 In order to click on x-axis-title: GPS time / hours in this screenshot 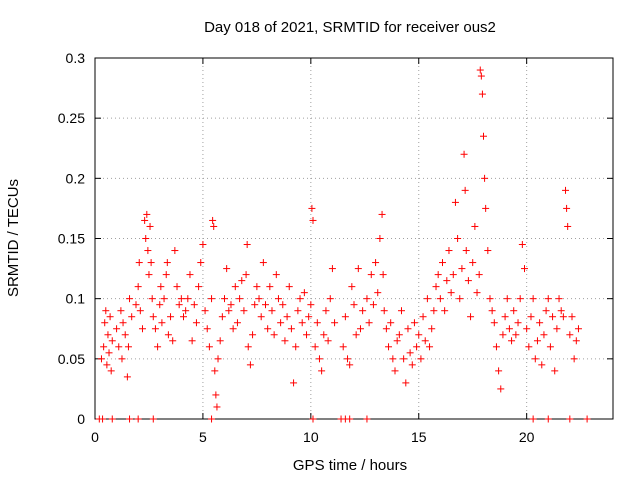, I will do `click(350, 465)`.